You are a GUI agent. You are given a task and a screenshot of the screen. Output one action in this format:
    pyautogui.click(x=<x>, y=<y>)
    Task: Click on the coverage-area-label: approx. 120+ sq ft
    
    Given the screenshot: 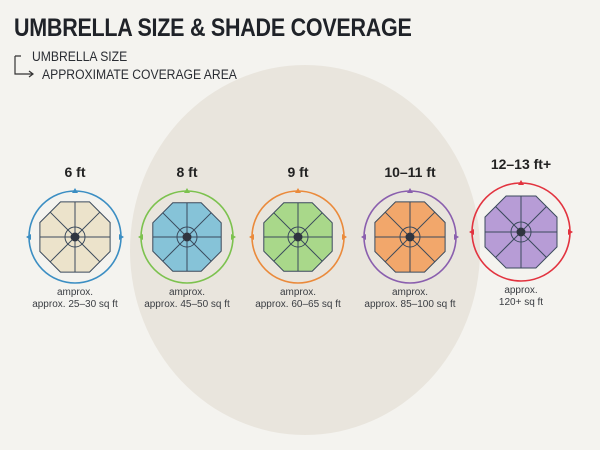 What is the action you would take?
    pyautogui.click(x=521, y=297)
    